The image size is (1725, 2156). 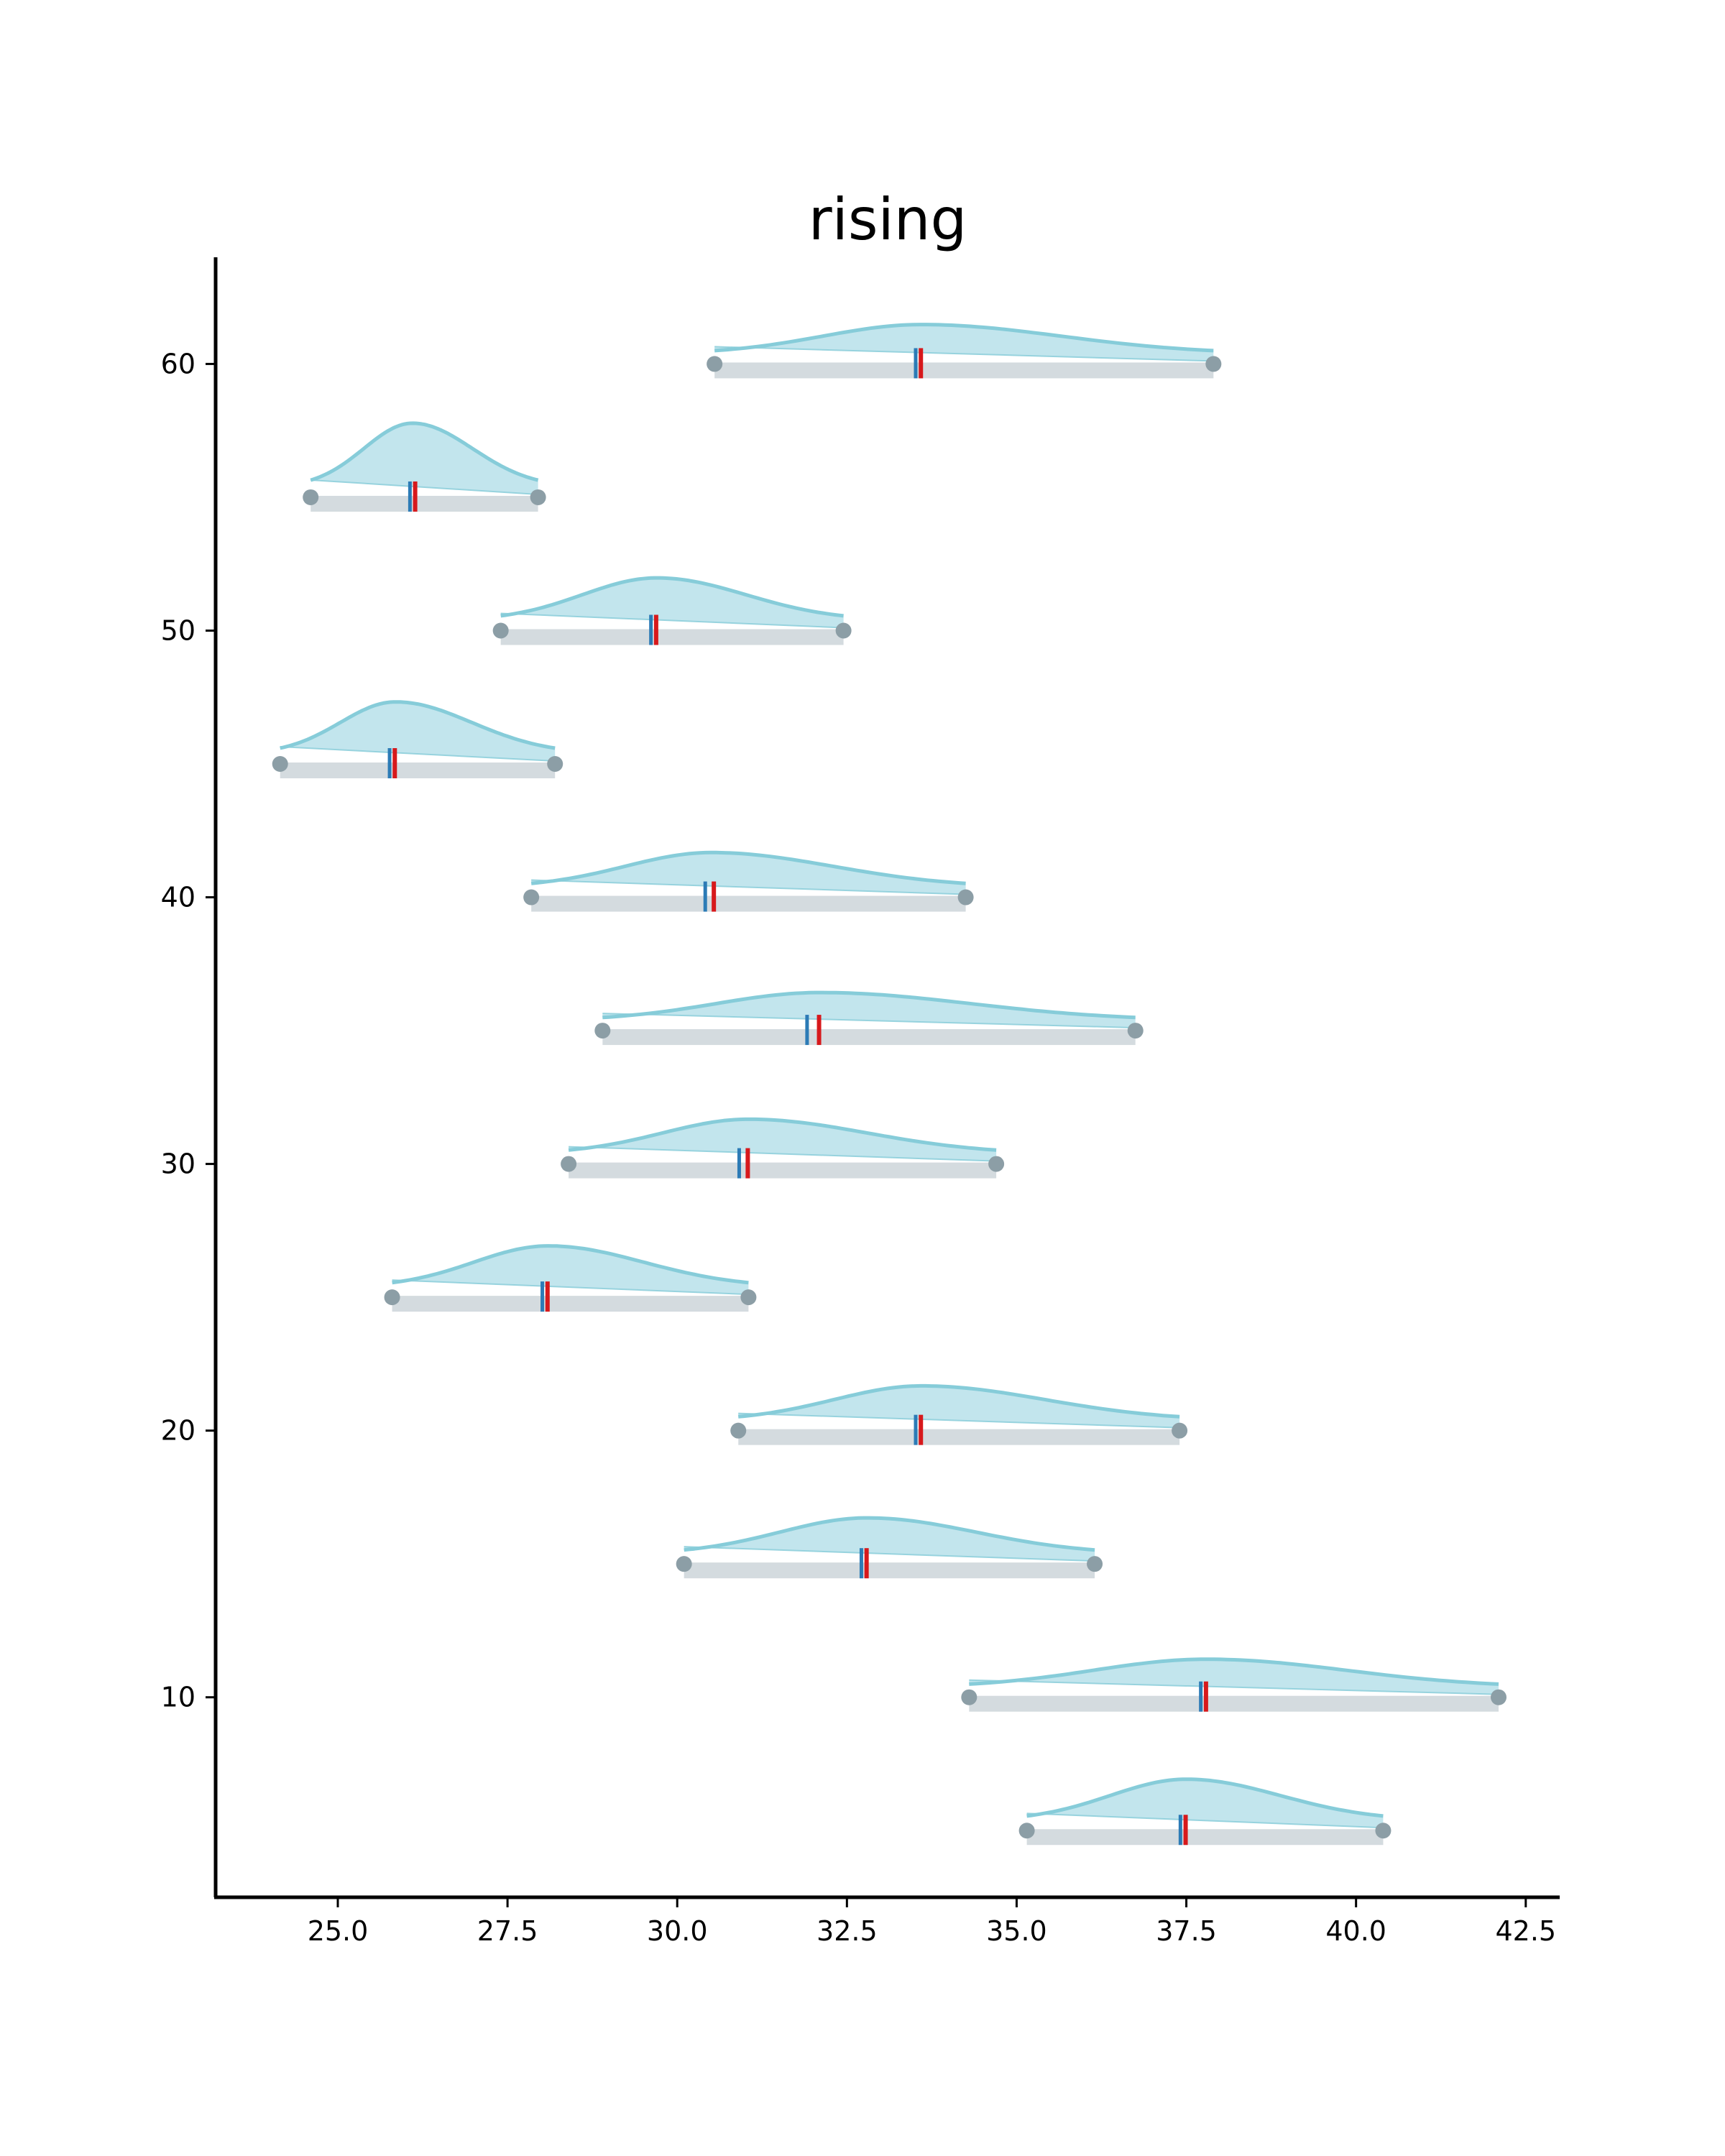 What do you see at coordinates (178, 1164) in the screenshot?
I see `y-tick-label: 30` at bounding box center [178, 1164].